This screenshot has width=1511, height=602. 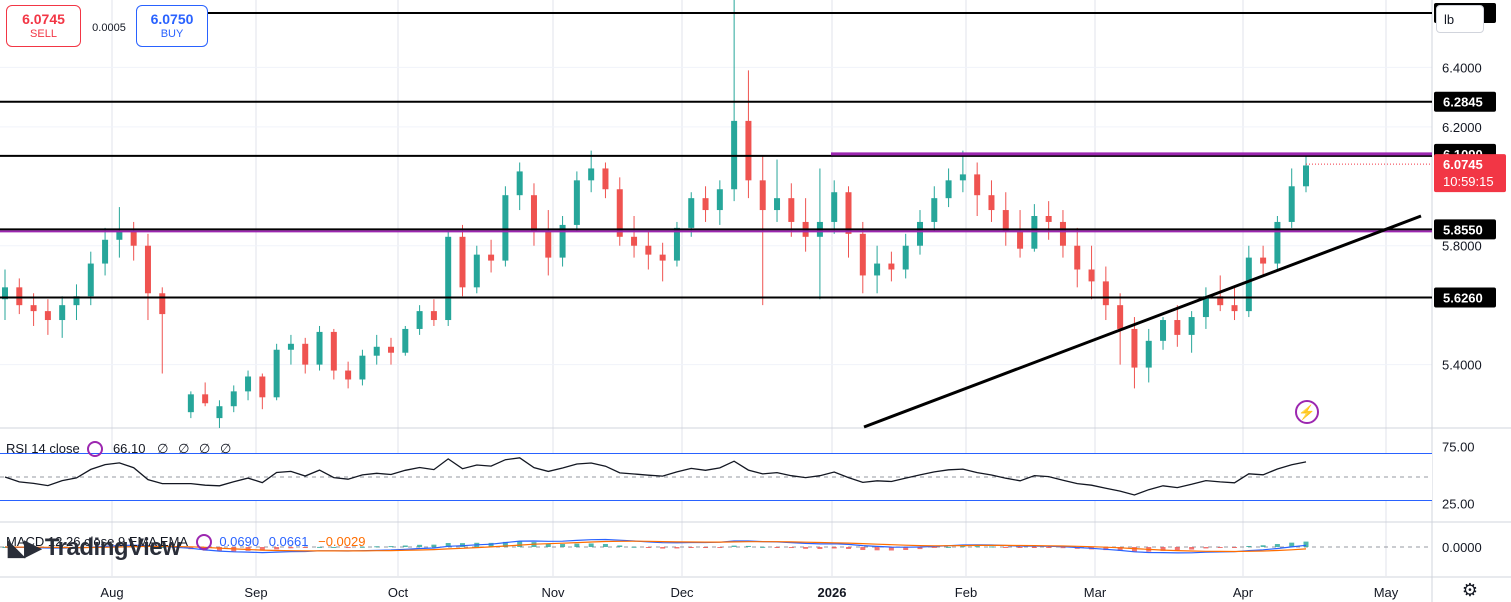 I want to click on rsi-extra-3: ∅, so click(x=205, y=448).